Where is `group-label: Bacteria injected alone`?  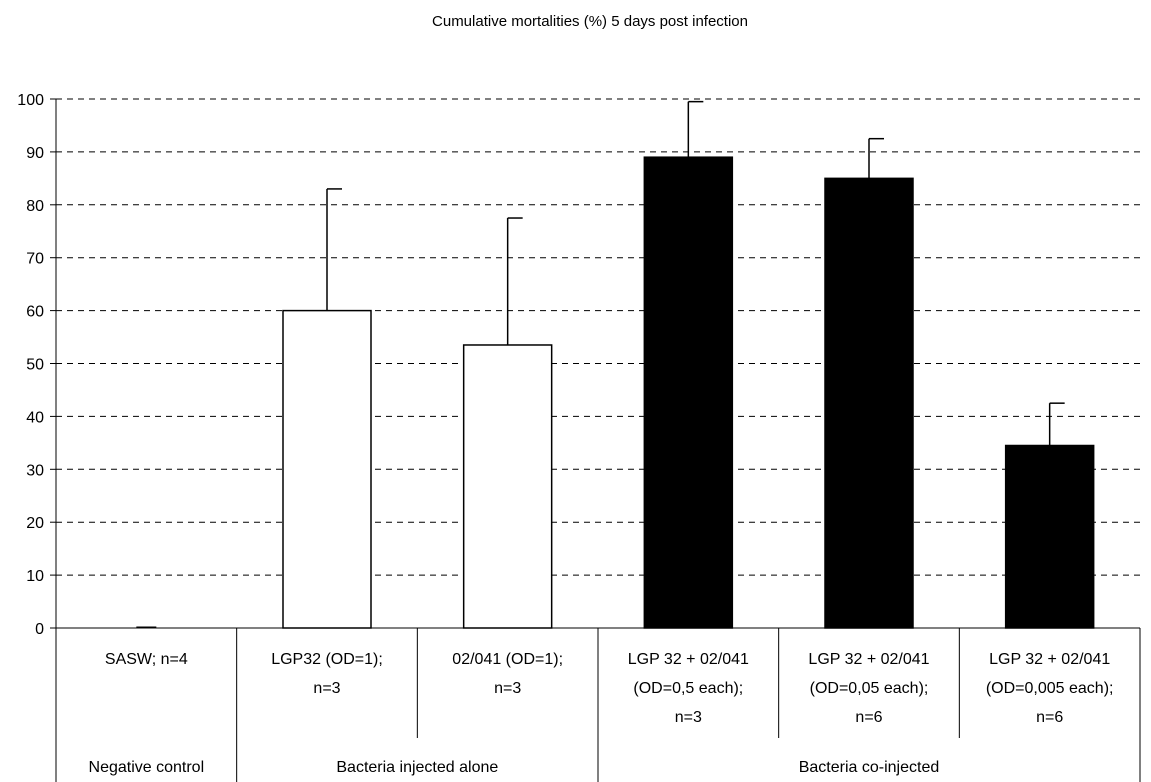 group-label: Bacteria injected alone is located at coordinates (417, 767).